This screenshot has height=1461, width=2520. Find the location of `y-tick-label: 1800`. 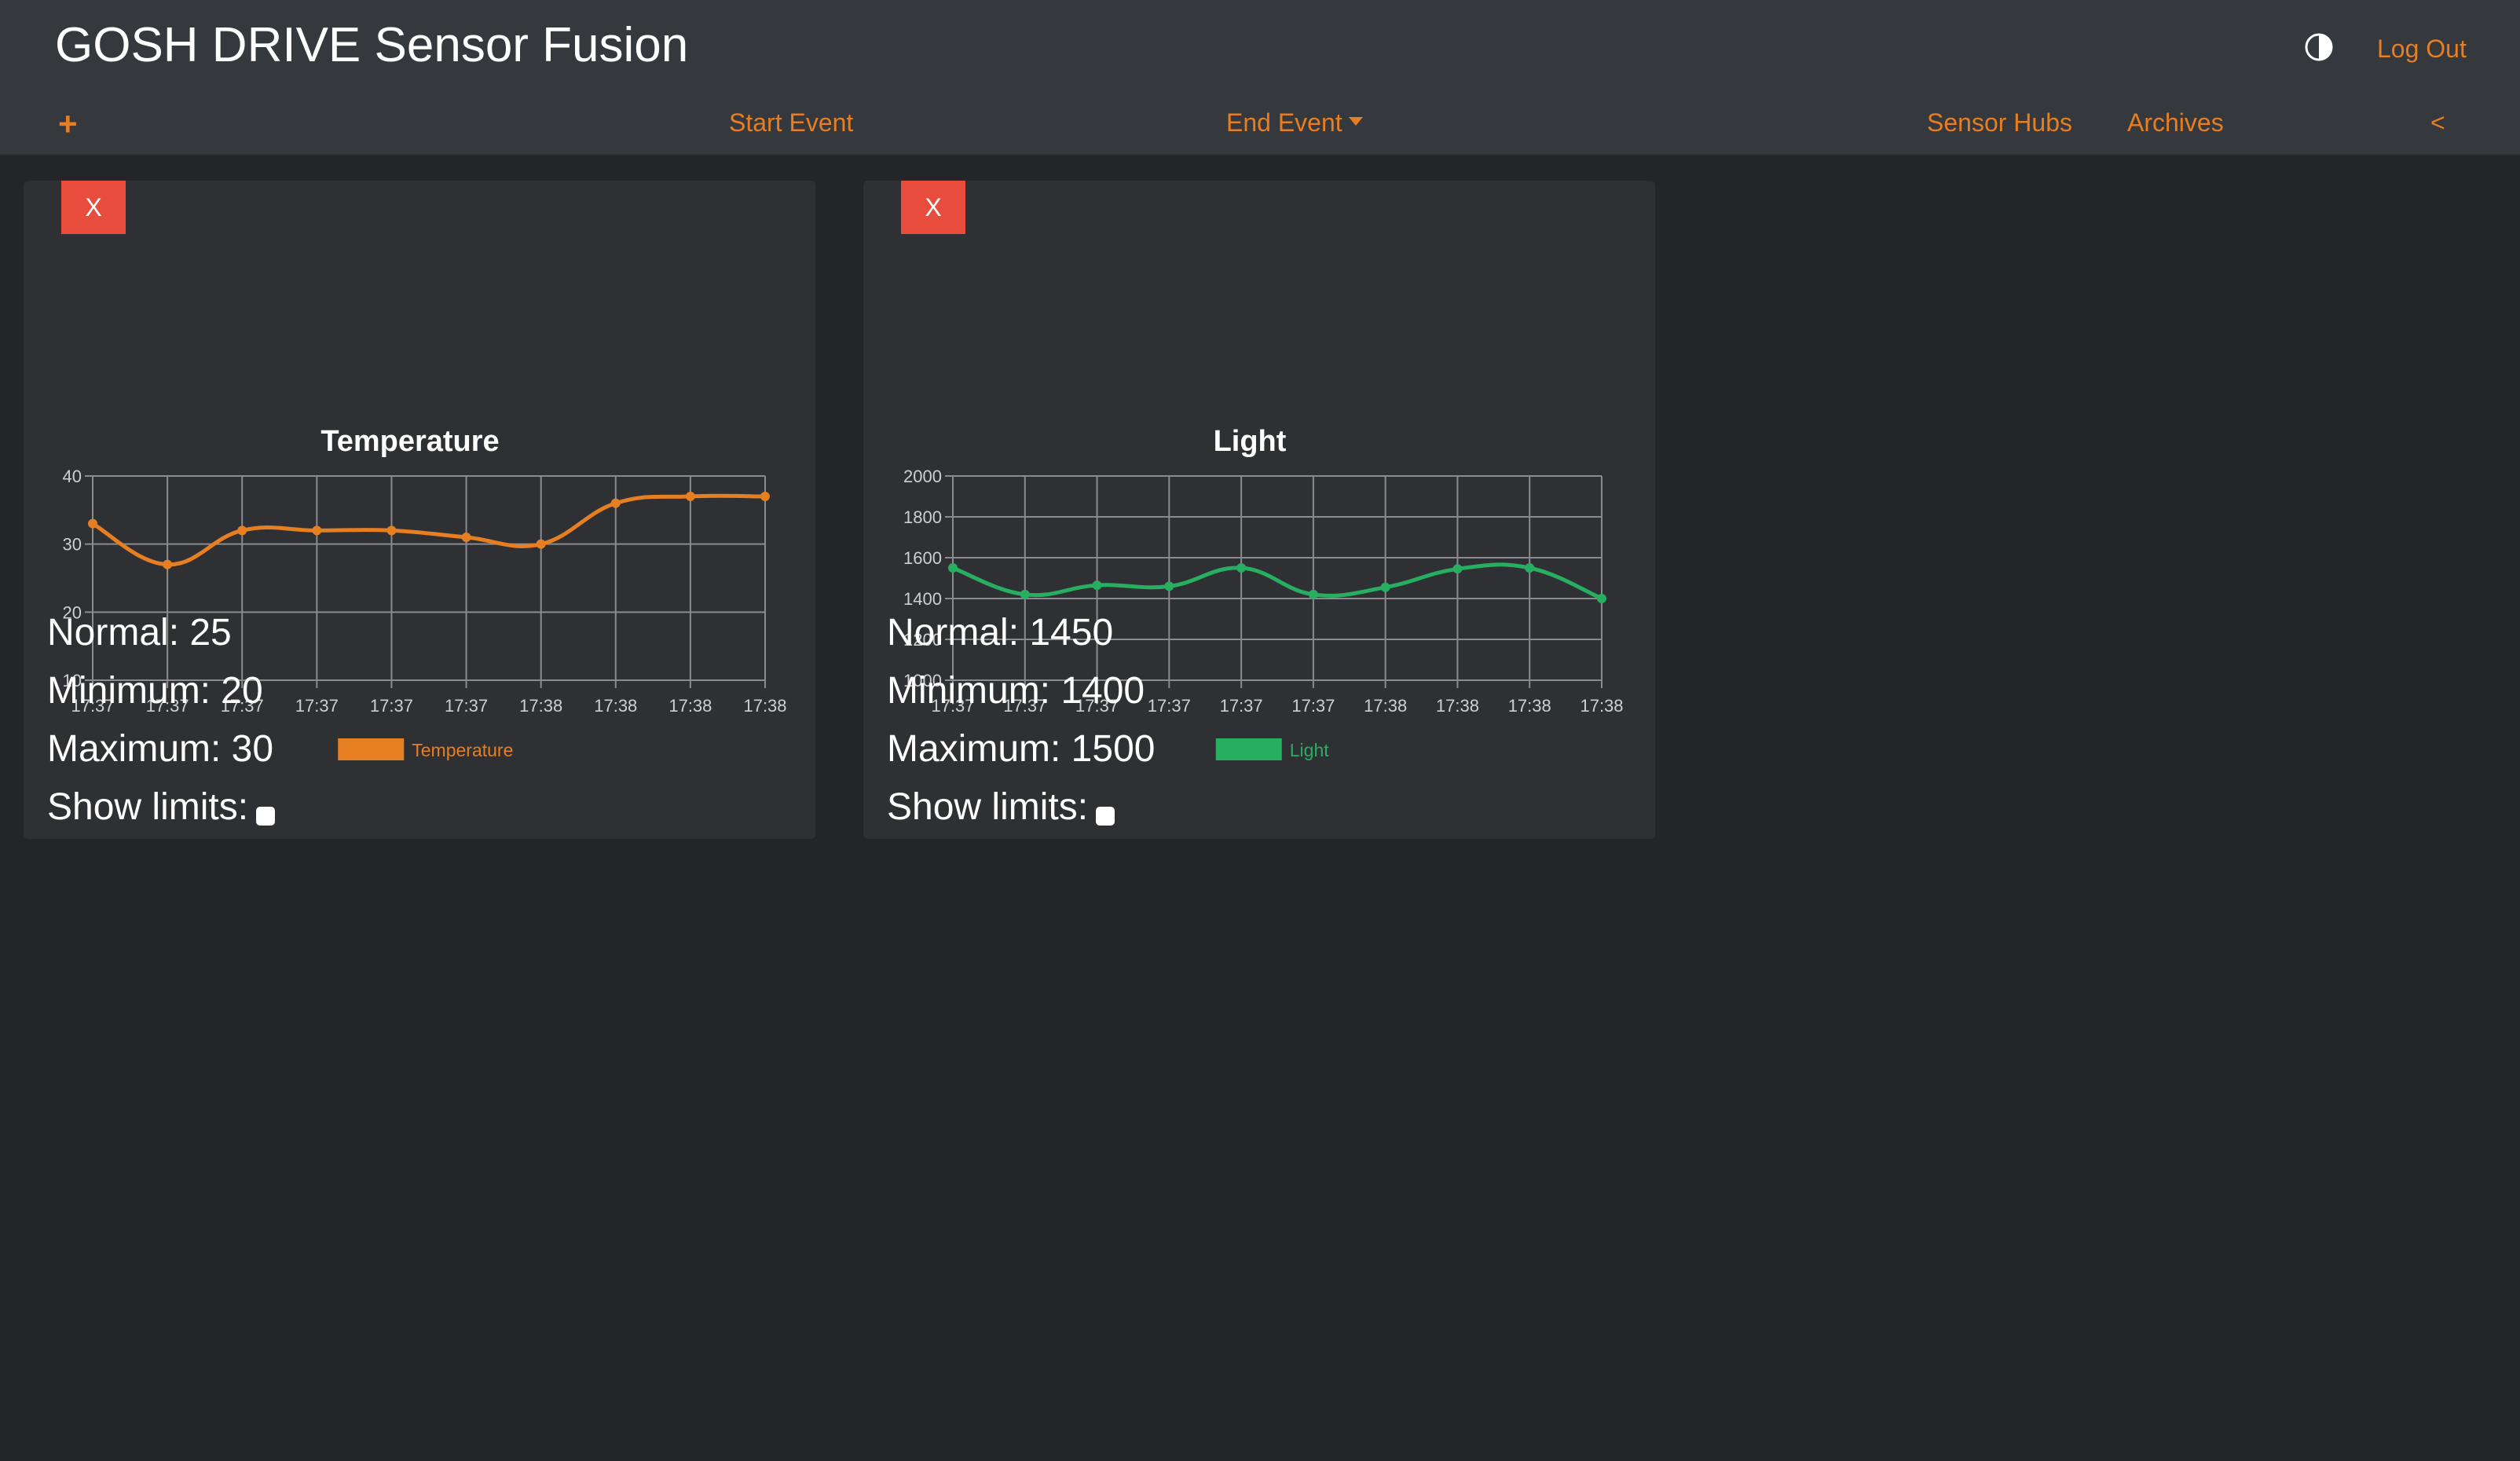

y-tick-label: 1800 is located at coordinates (923, 517).